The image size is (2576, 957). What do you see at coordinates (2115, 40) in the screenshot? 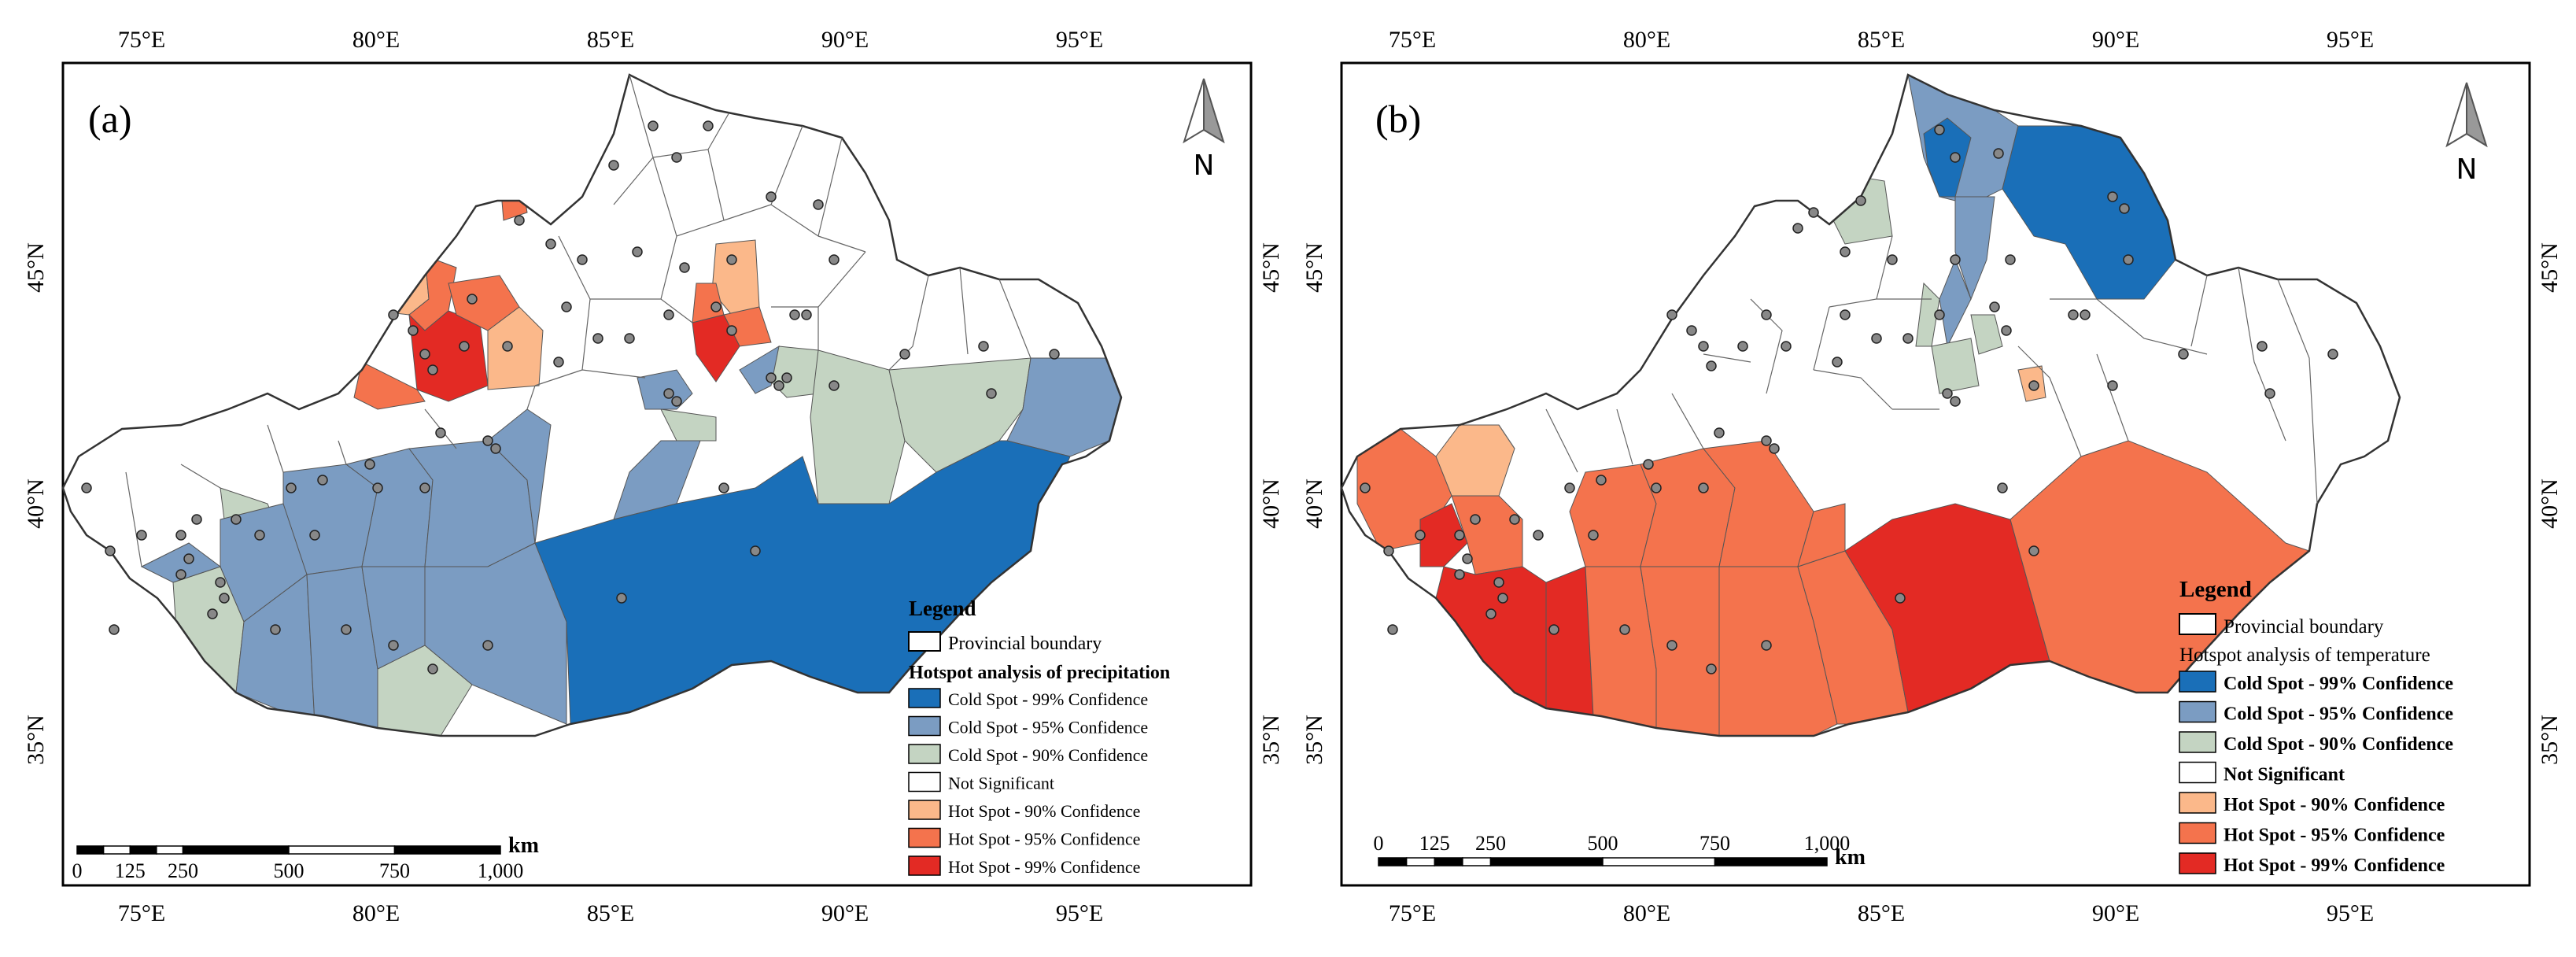
I see `lon-tick-top: 90°E` at bounding box center [2115, 40].